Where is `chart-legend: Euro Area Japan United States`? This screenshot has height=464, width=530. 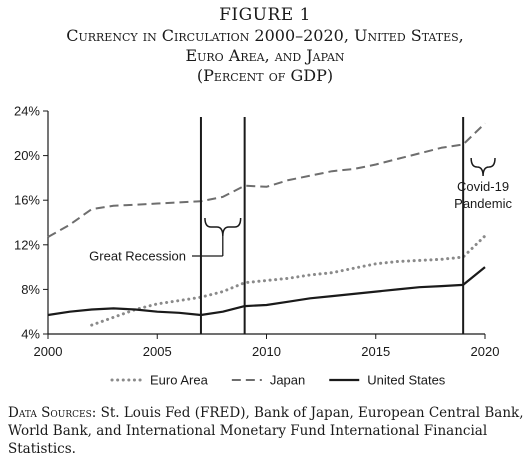 chart-legend: Euro Area Japan United States is located at coordinates (278, 380).